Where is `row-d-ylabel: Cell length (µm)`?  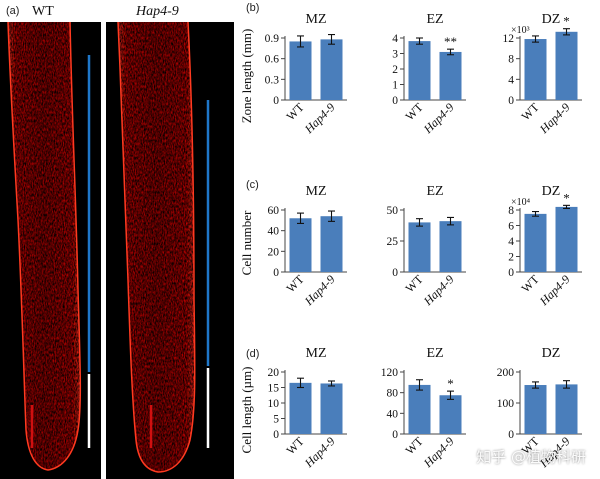
row-d-ylabel: Cell length (µm) is located at coordinates (246, 410).